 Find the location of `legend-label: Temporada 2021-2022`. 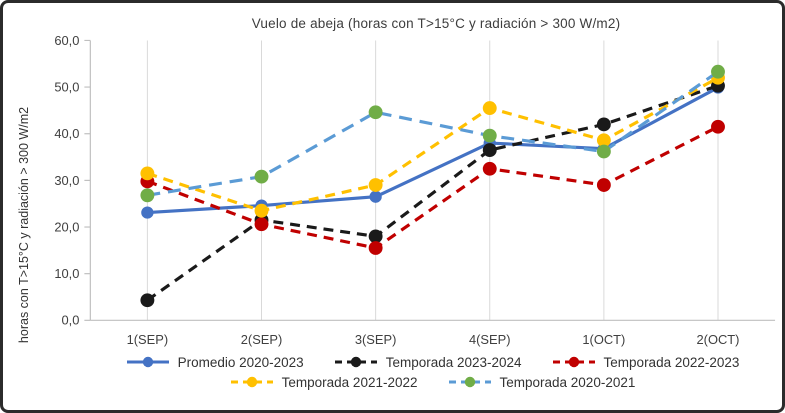

legend-label: Temporada 2021-2022 is located at coordinates (349, 382).